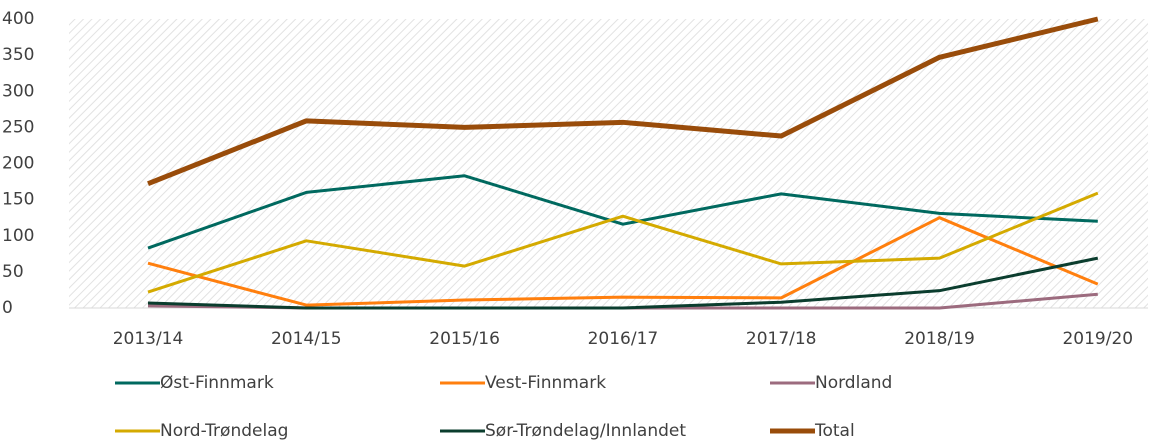 Image resolution: width=1163 pixels, height=441 pixels. What do you see at coordinates (464, 339) in the screenshot?
I see `x-tick-label: 2015/16` at bounding box center [464, 339].